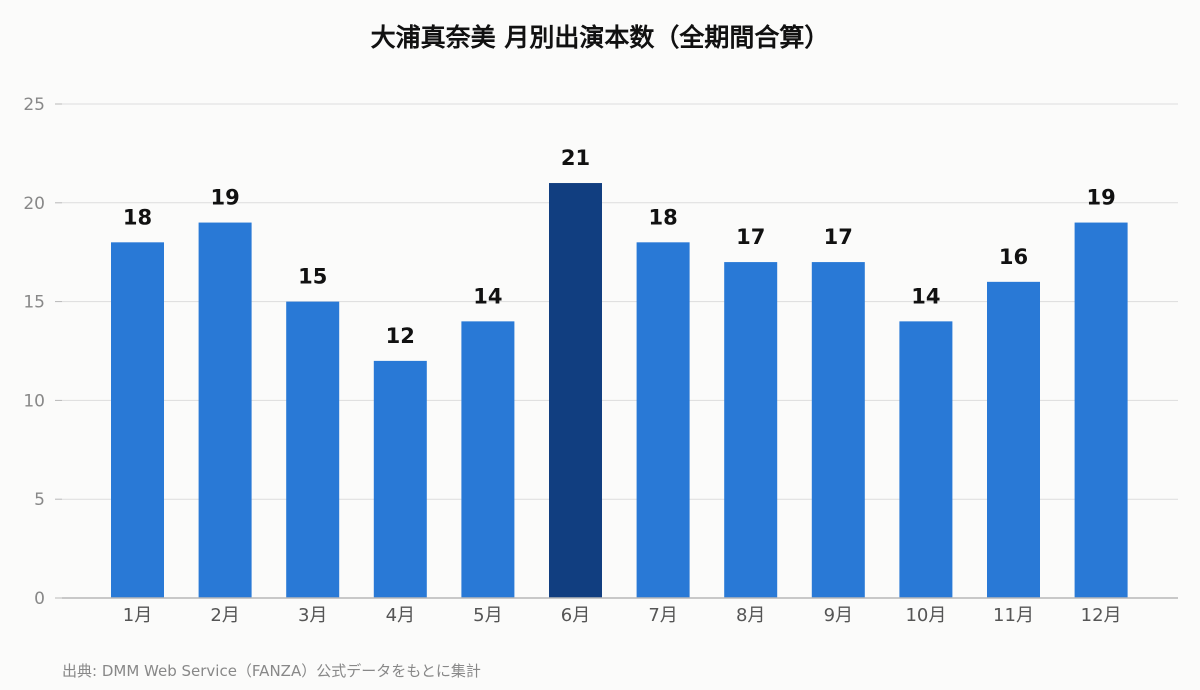  I want to click on data-label: 16, so click(1013, 257).